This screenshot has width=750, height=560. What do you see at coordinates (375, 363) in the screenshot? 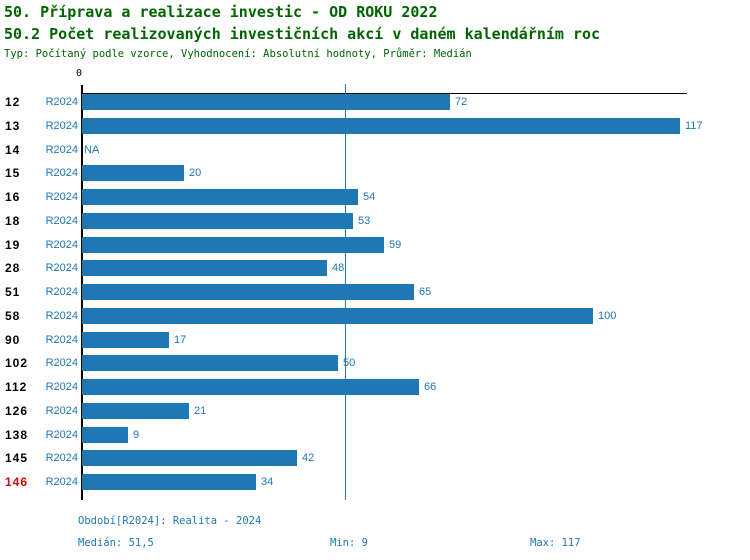
I see `chart-row: 102 R2024 50` at bounding box center [375, 363].